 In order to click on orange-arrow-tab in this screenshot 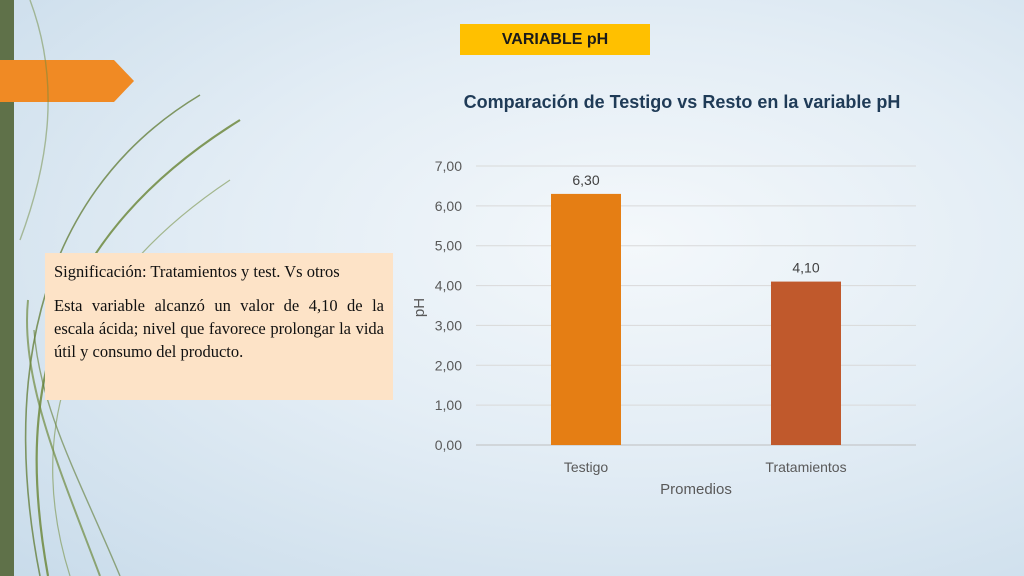, I will do `click(67, 81)`.